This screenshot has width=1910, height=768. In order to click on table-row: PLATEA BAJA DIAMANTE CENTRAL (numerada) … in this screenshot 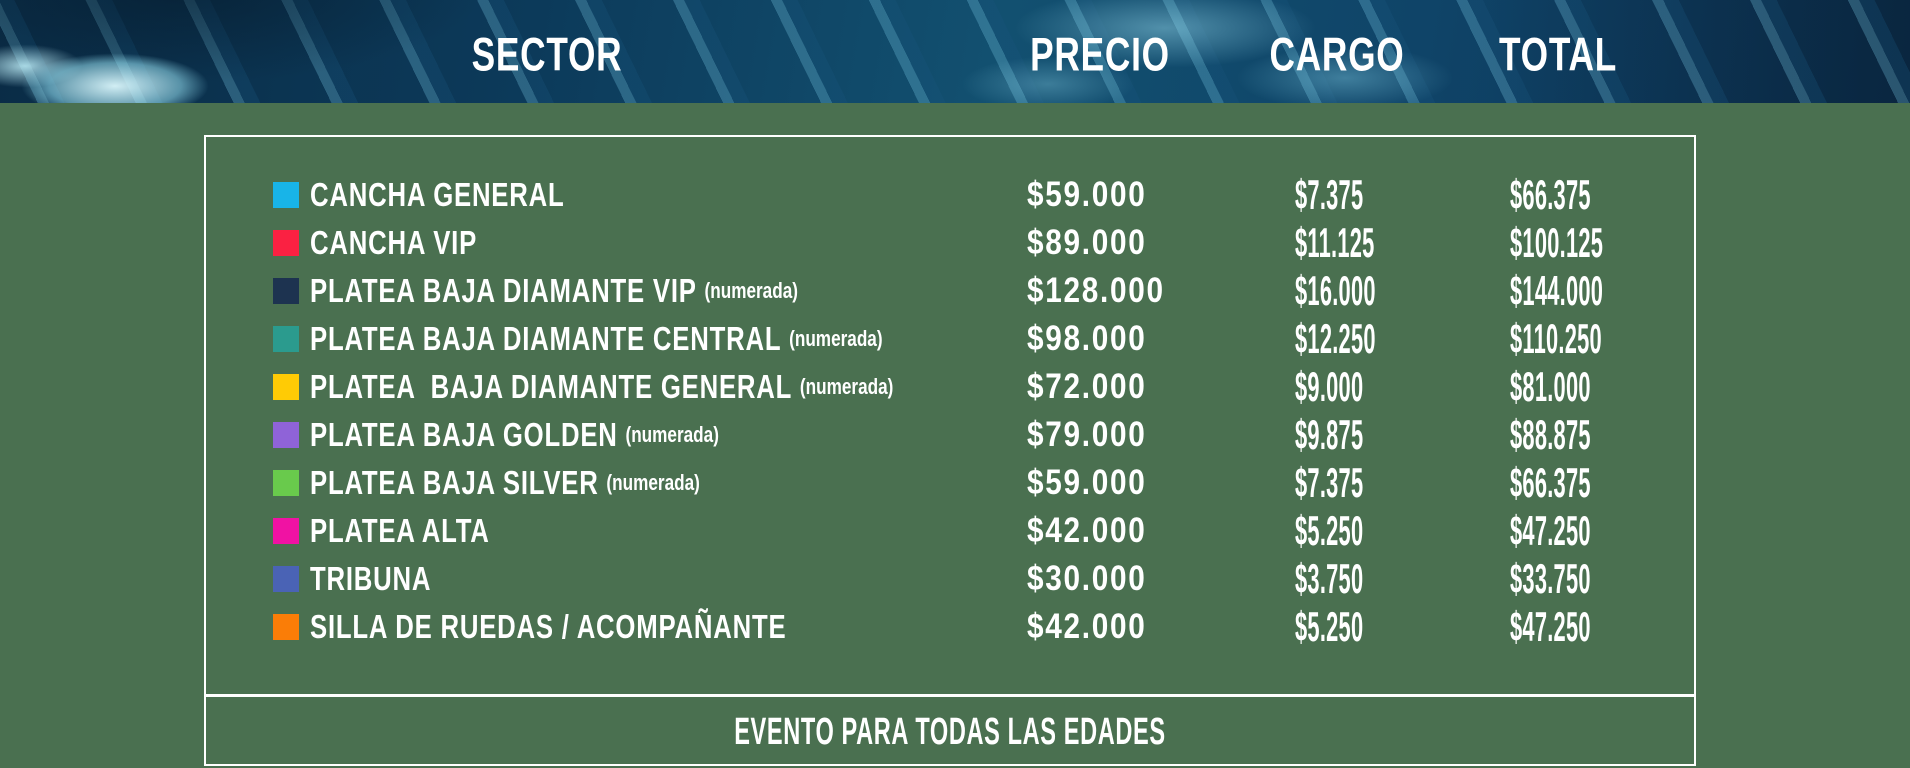, I will do `click(950, 339)`.